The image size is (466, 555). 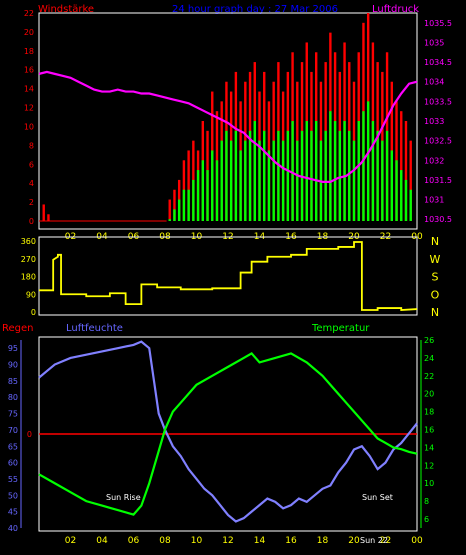 I want to click on humidity-y-tick-label: 60, so click(x=13, y=463).